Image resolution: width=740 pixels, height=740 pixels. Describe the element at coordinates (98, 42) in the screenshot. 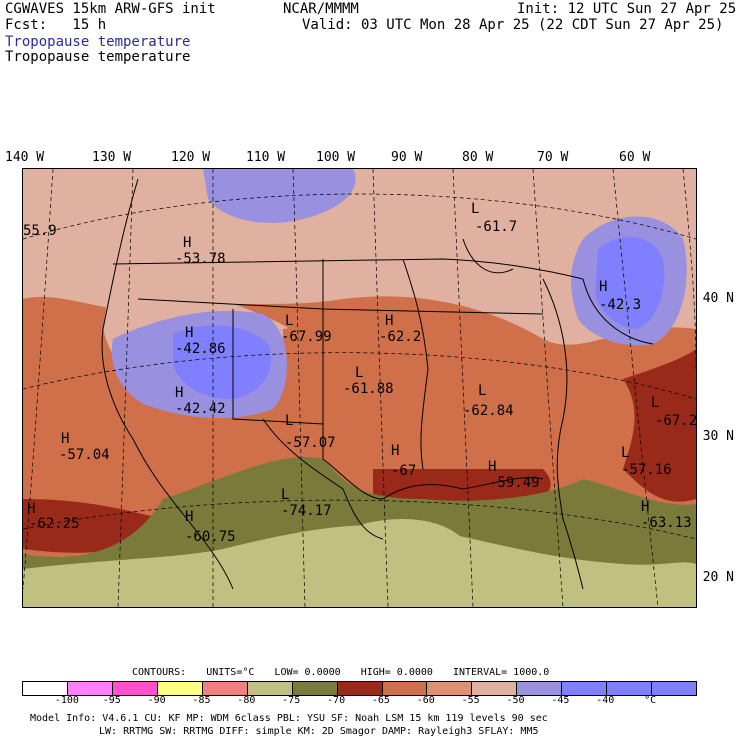

I see `field-title-blue: Tropopause temperature` at that location.